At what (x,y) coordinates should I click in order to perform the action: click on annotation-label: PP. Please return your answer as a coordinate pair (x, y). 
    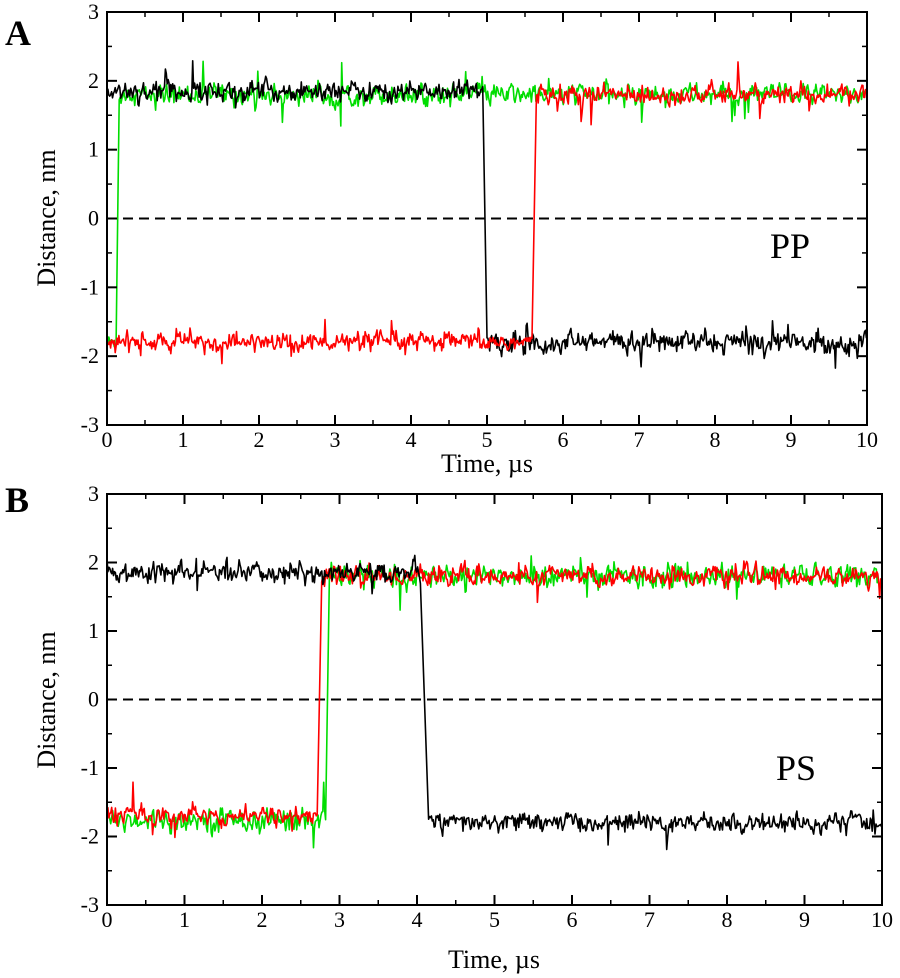
    Looking at the image, I should click on (790, 246).